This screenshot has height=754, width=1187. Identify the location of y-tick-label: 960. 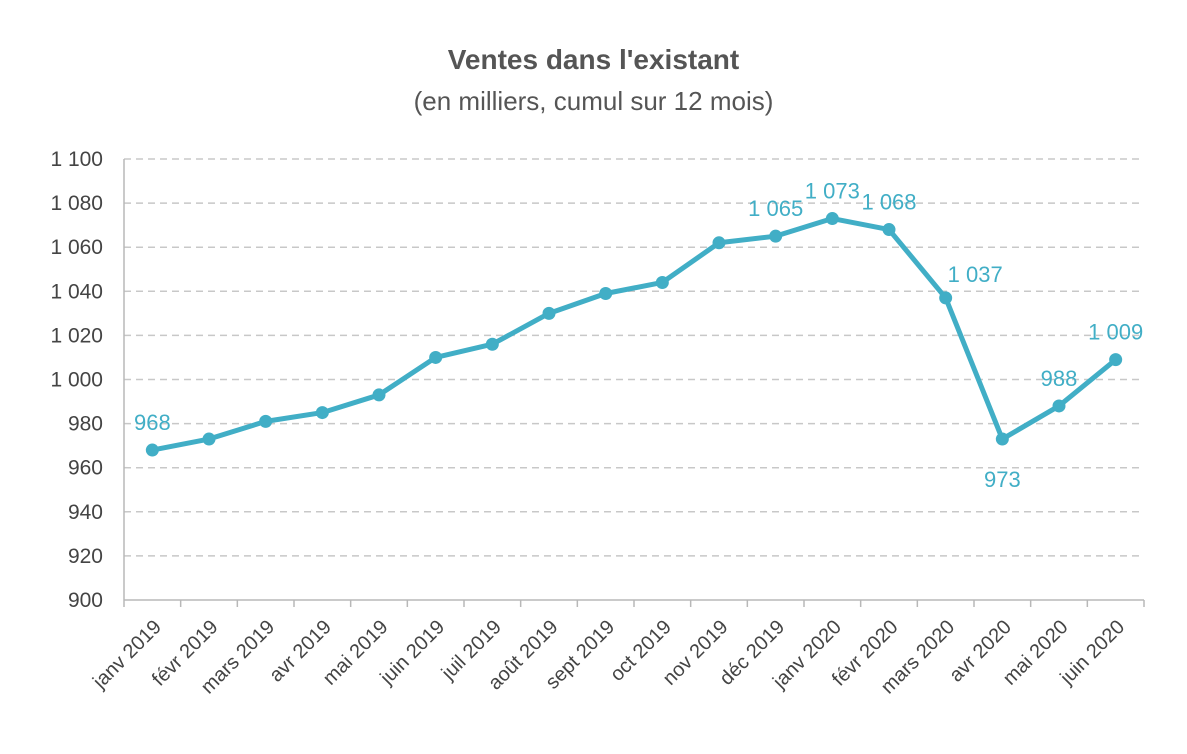
(85, 468).